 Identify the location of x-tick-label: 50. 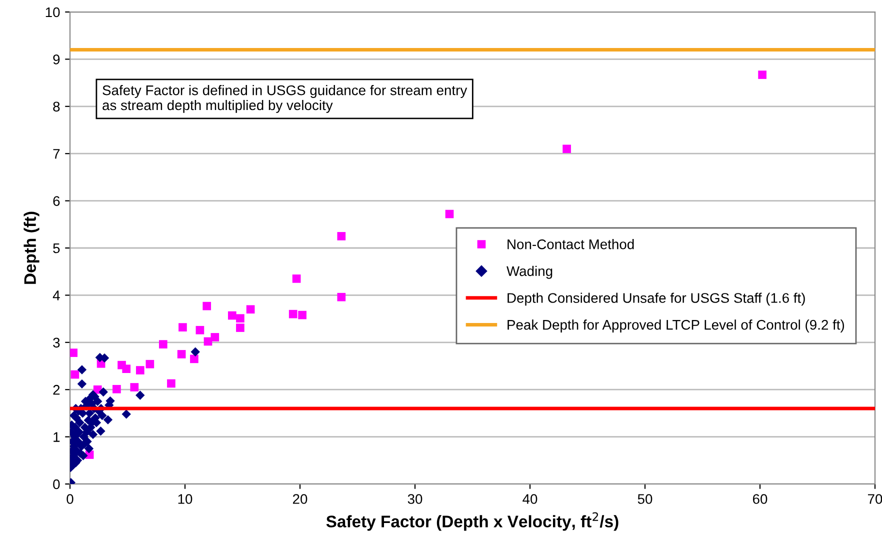
(645, 499).